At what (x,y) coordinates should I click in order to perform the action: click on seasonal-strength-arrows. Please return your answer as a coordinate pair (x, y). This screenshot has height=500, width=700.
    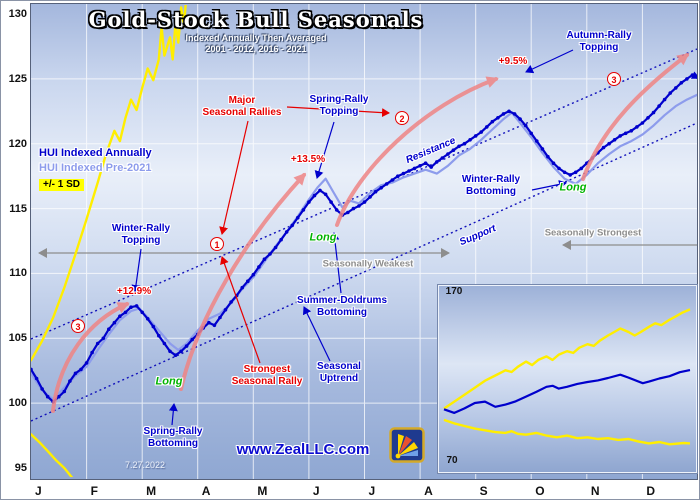
    Looking at the image, I should click on (367, 249).